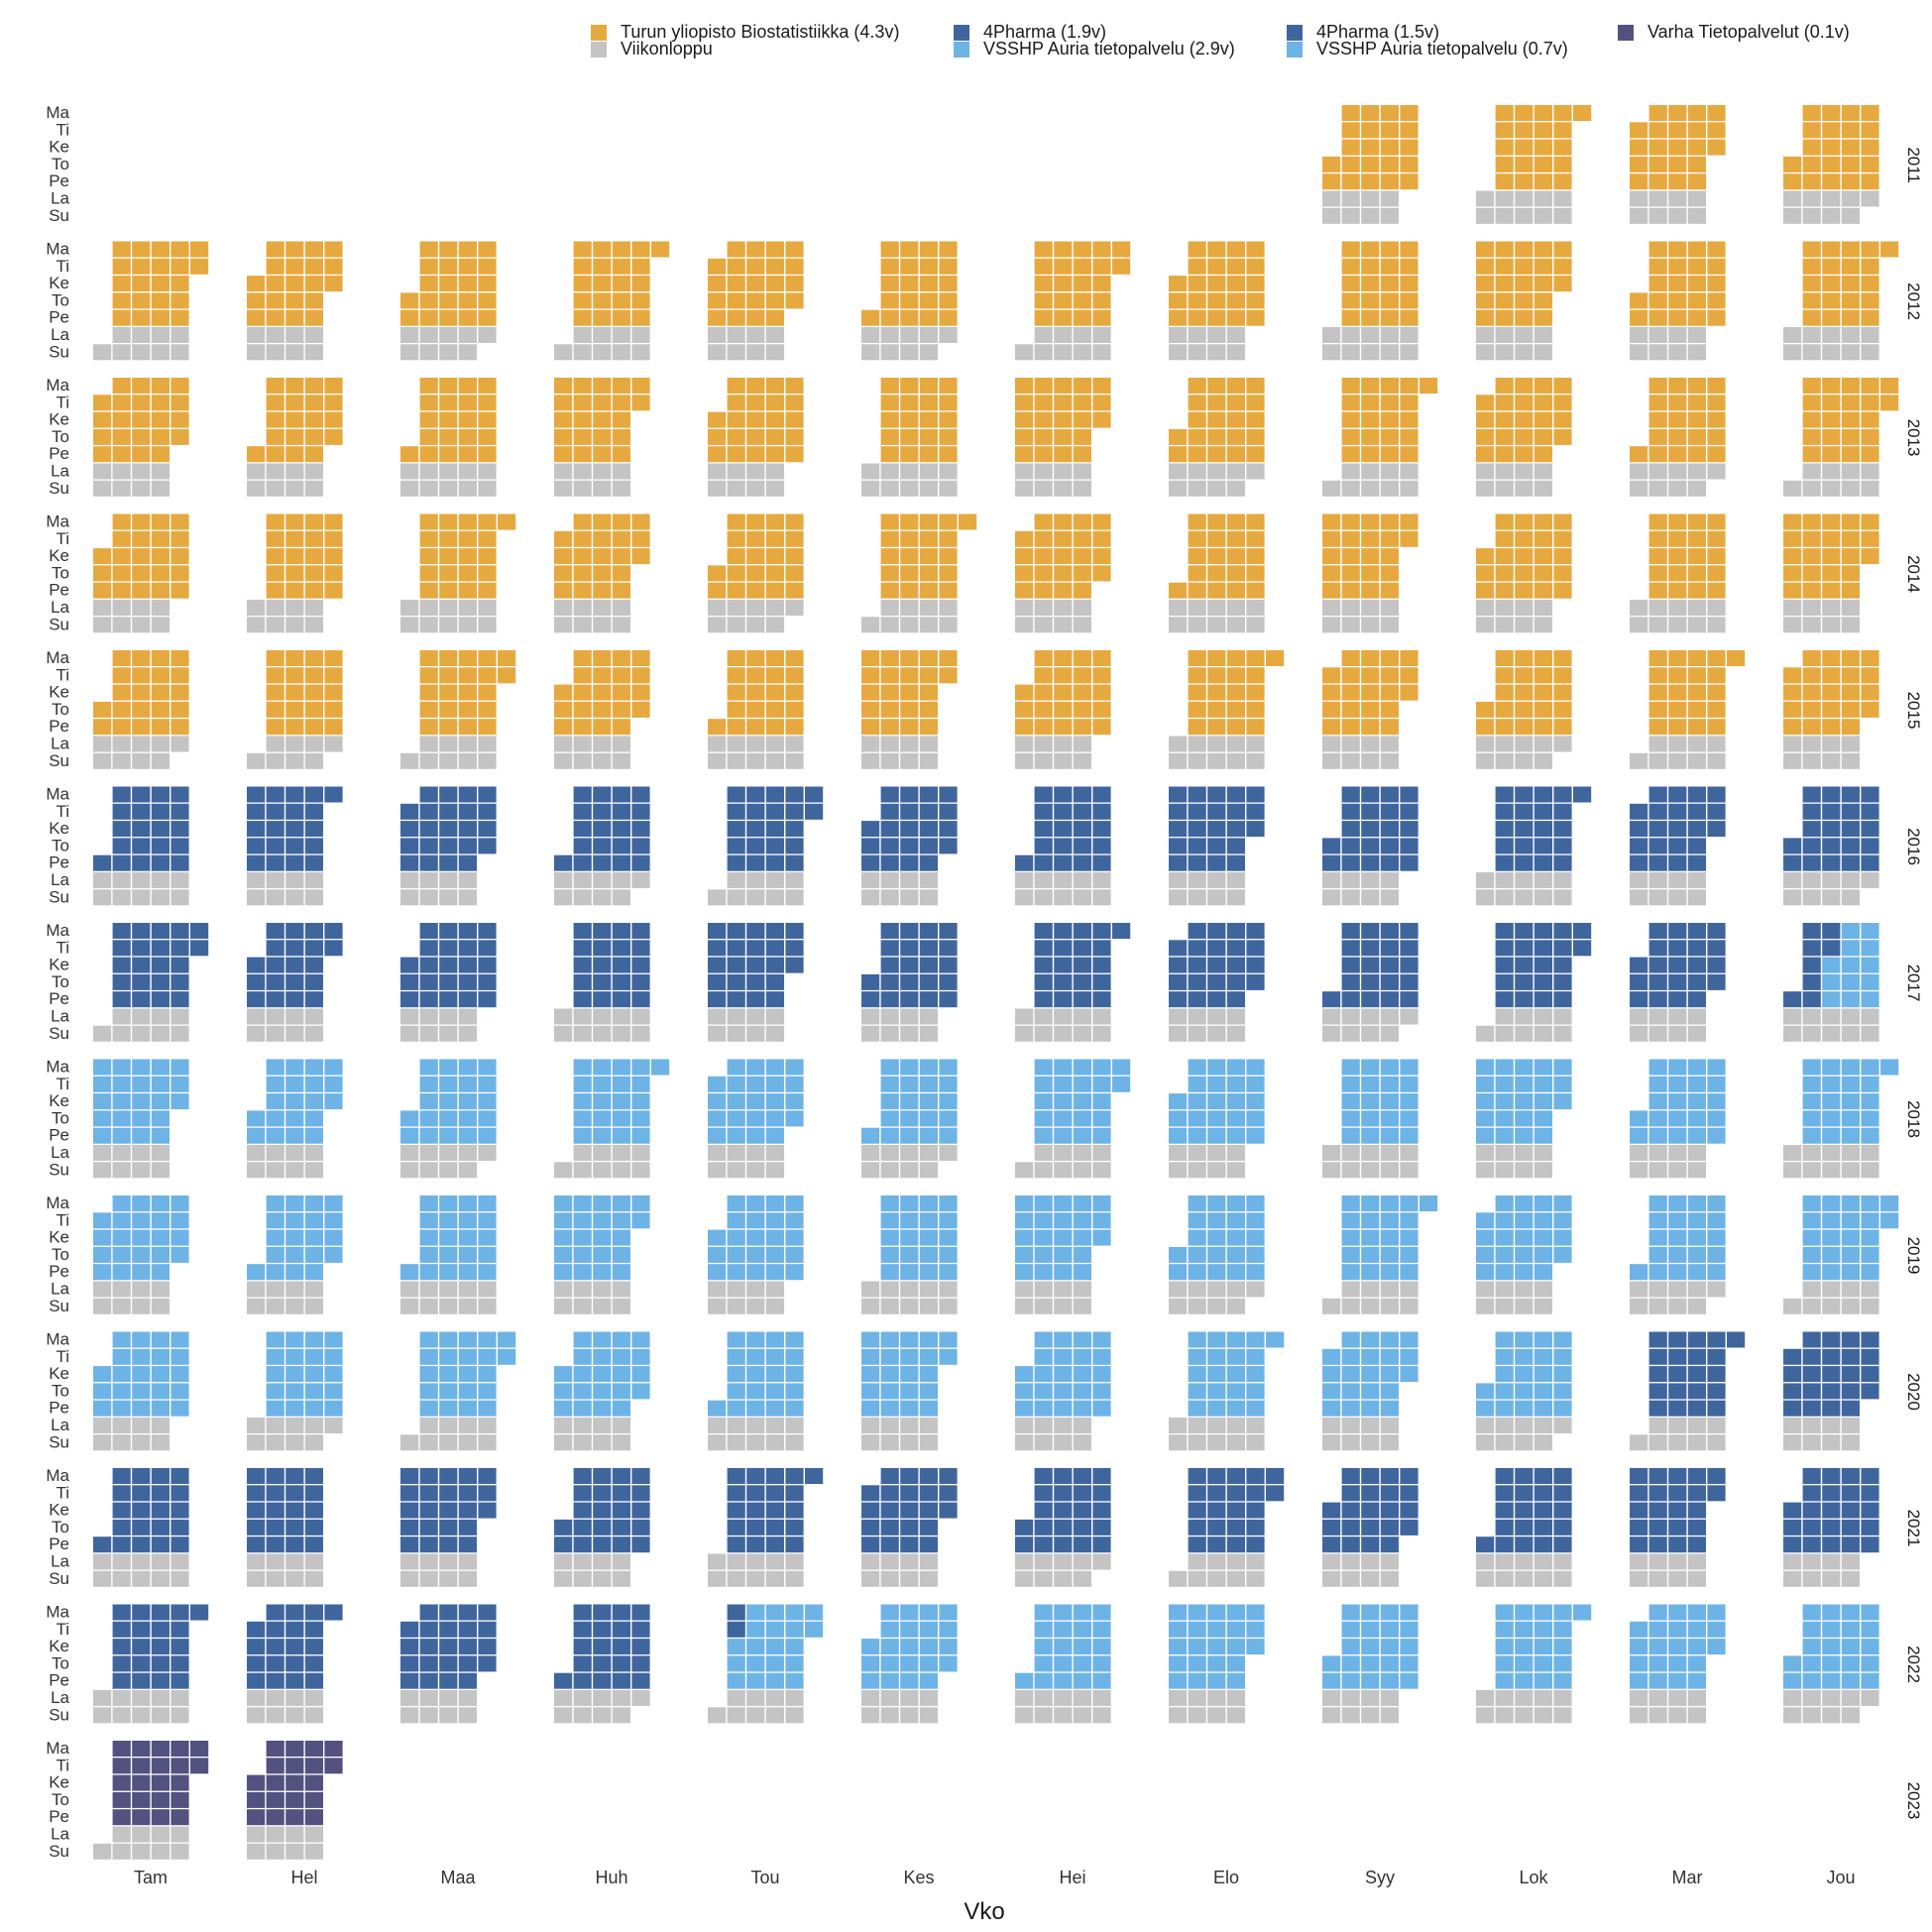  I want to click on weekday-label: La, so click(60, 1834).